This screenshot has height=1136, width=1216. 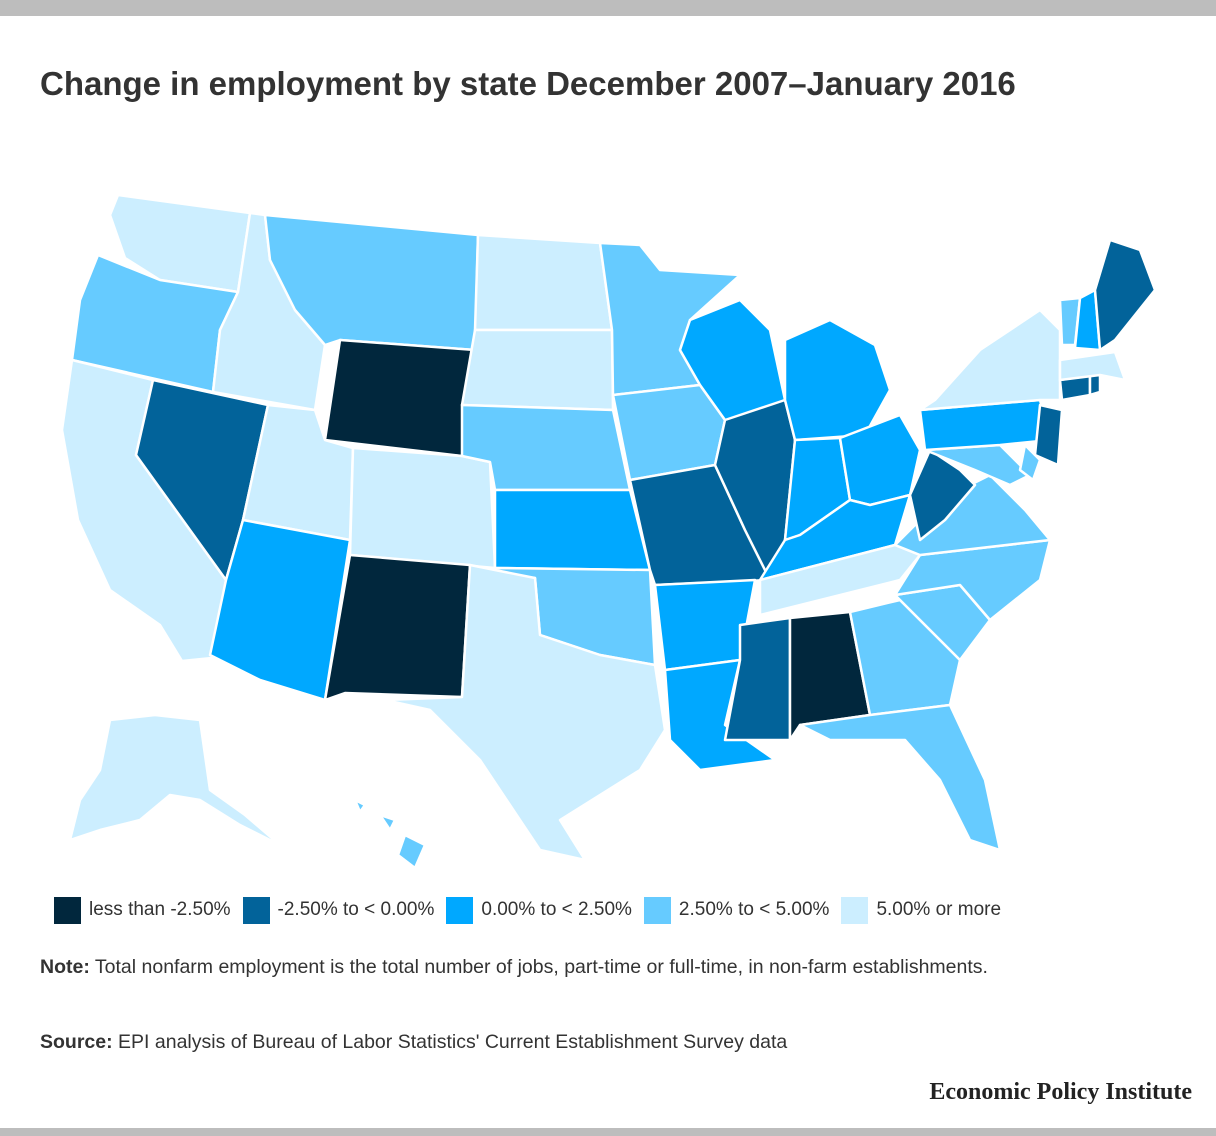 What do you see at coordinates (608, 1132) in the screenshot?
I see `bottom-border` at bounding box center [608, 1132].